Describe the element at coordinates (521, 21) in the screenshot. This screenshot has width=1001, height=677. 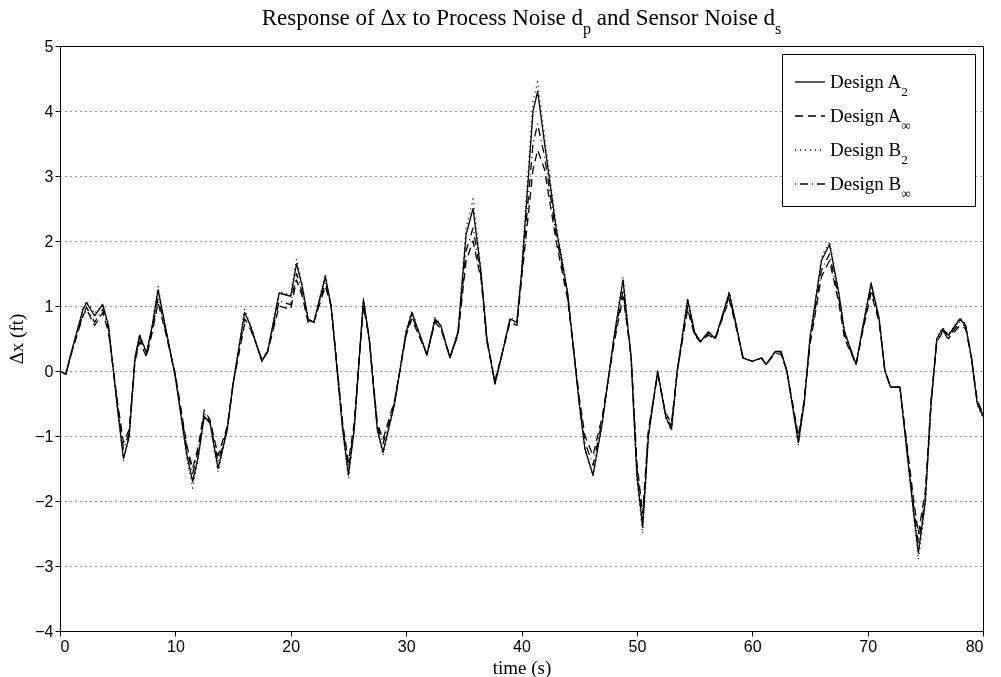
I see `chart-title: Response of Δx to Process Noise d$_{p}$ and Sensor Noise d$_{s}$` at that location.